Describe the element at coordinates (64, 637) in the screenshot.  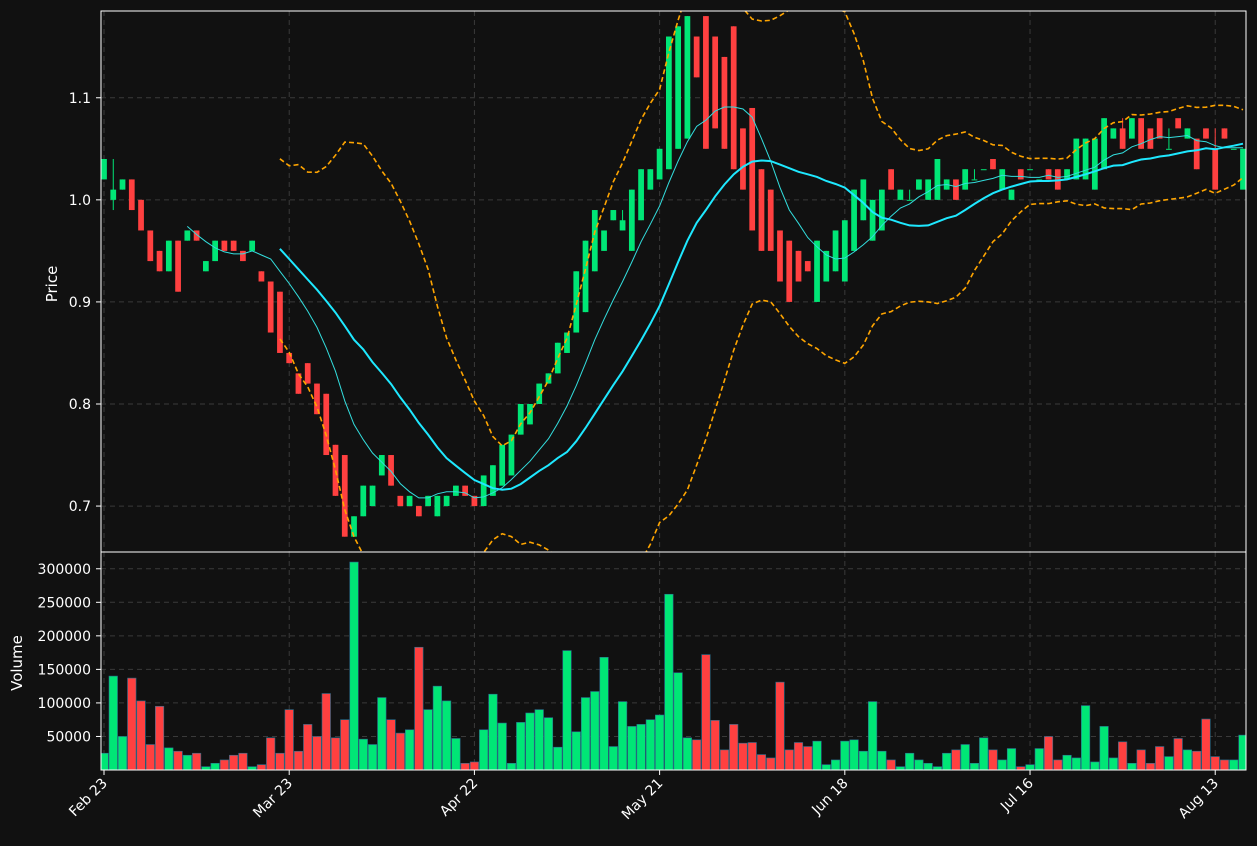
I see `volume-tick-label: 200000` at that location.